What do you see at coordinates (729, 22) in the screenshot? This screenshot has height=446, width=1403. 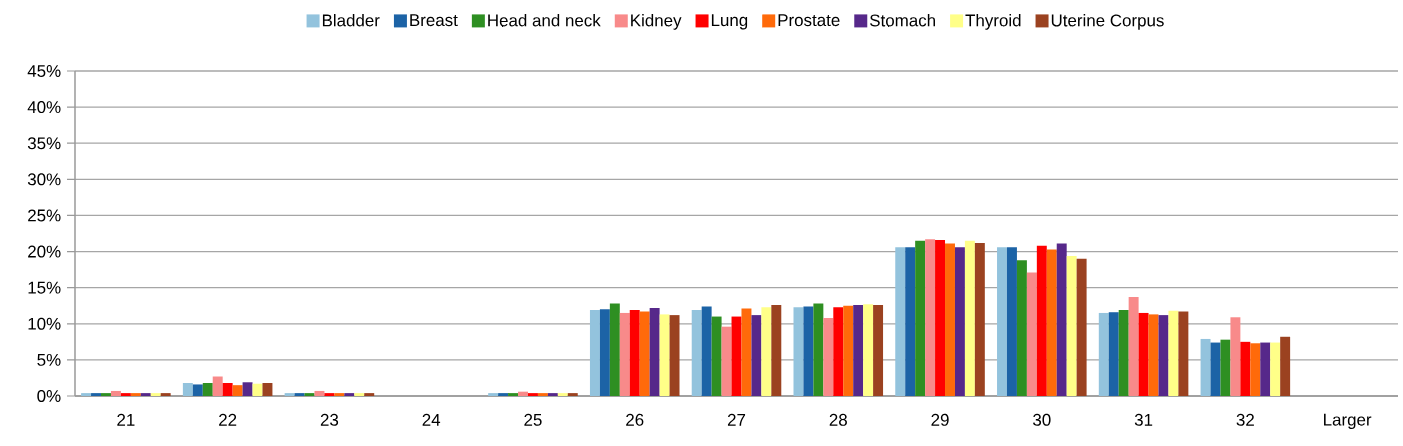 I see `legend-label: Lung` at bounding box center [729, 22].